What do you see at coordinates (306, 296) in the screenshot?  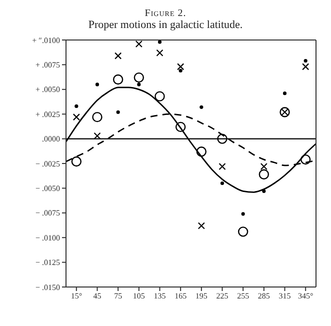 I see `x-tick-label: 345°` at bounding box center [306, 296].